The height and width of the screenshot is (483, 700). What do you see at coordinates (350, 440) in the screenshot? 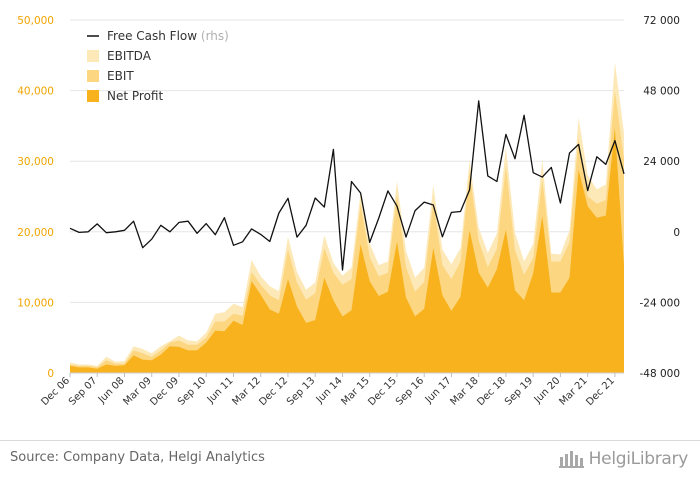
I see `footer-divider` at bounding box center [350, 440].